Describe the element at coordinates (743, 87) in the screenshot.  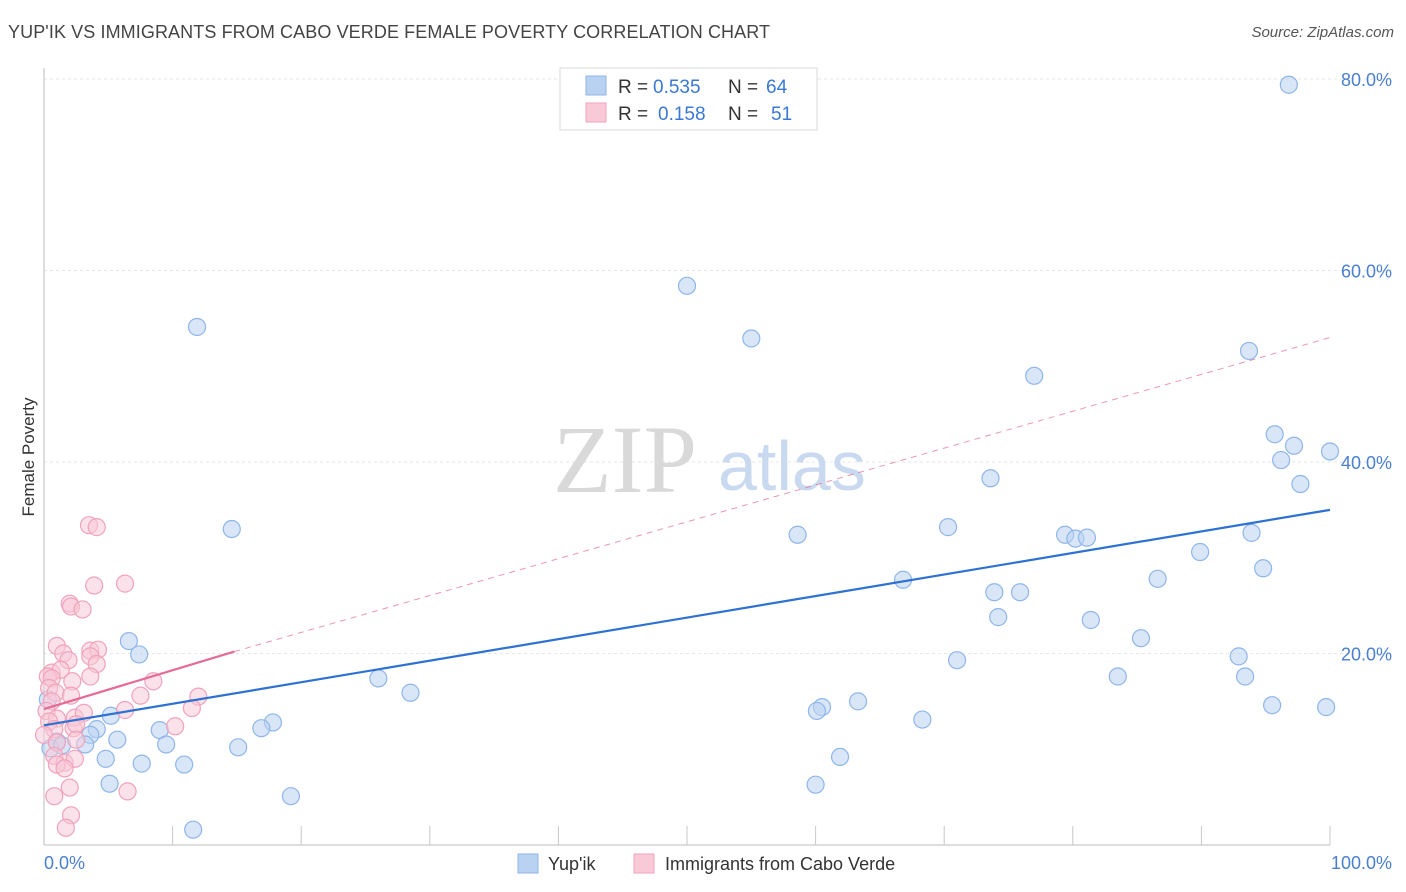
I see `legend-n-label-1: N =` at that location.